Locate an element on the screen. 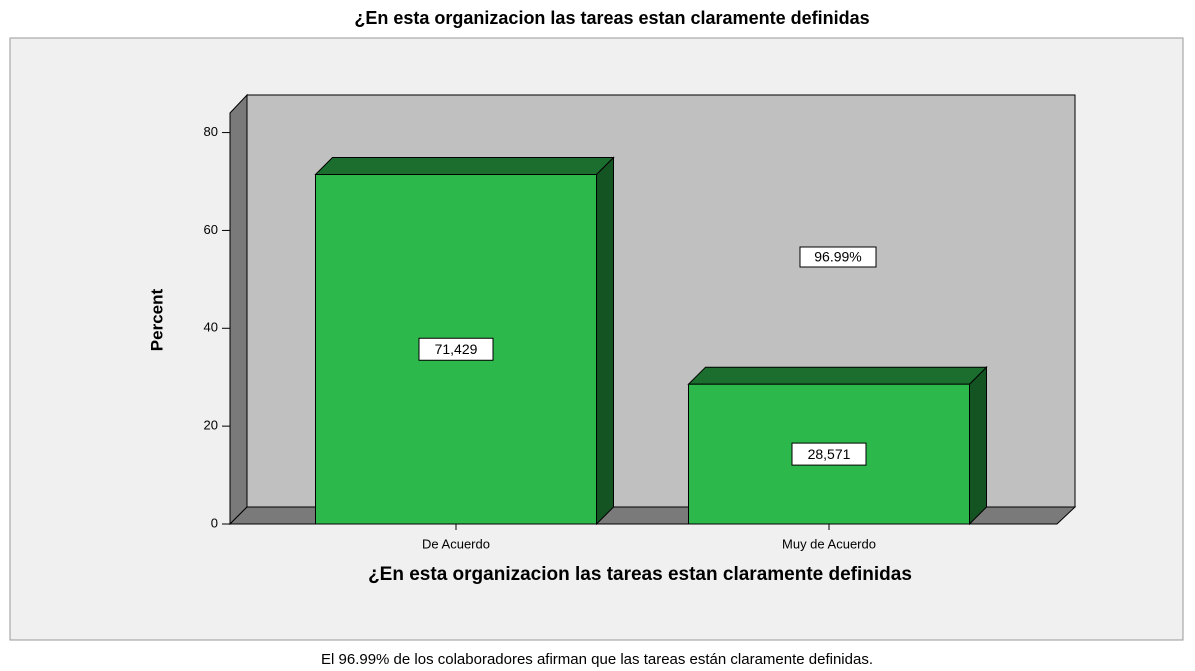 The height and width of the screenshot is (671, 1195). y-tick-label: 60 is located at coordinates (211, 229).